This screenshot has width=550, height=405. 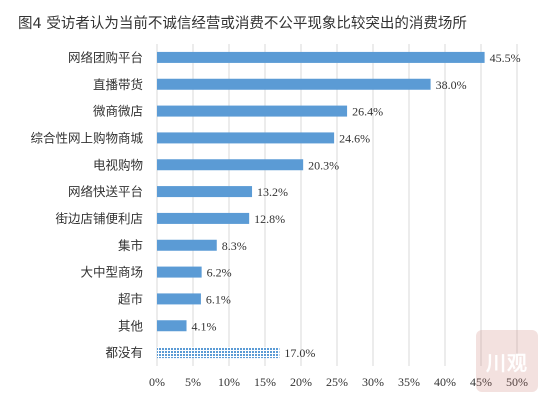 What do you see at coordinates (118, 111) in the screenshot?
I see `category-label: 微商微店` at bounding box center [118, 111].